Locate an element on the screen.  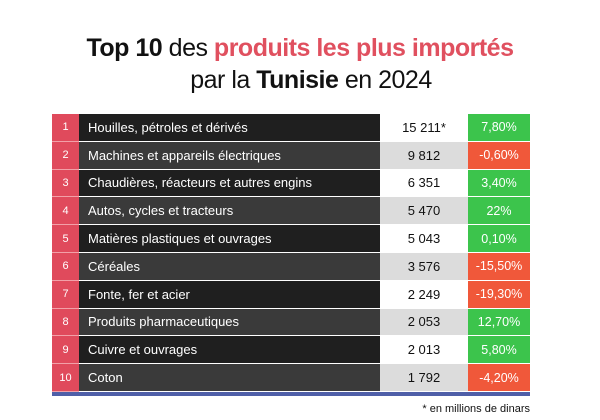
product-name: Fonte, fer et acier is located at coordinates (229, 294).